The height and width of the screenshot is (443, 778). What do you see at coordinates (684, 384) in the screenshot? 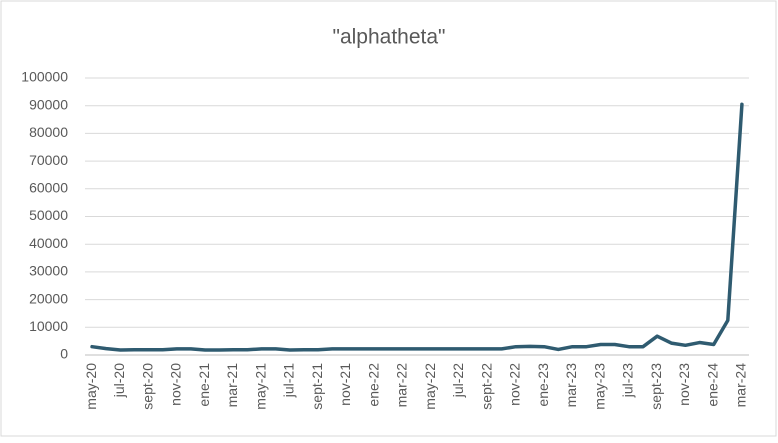
I see `x-tick-label: nov-23` at bounding box center [684, 384].